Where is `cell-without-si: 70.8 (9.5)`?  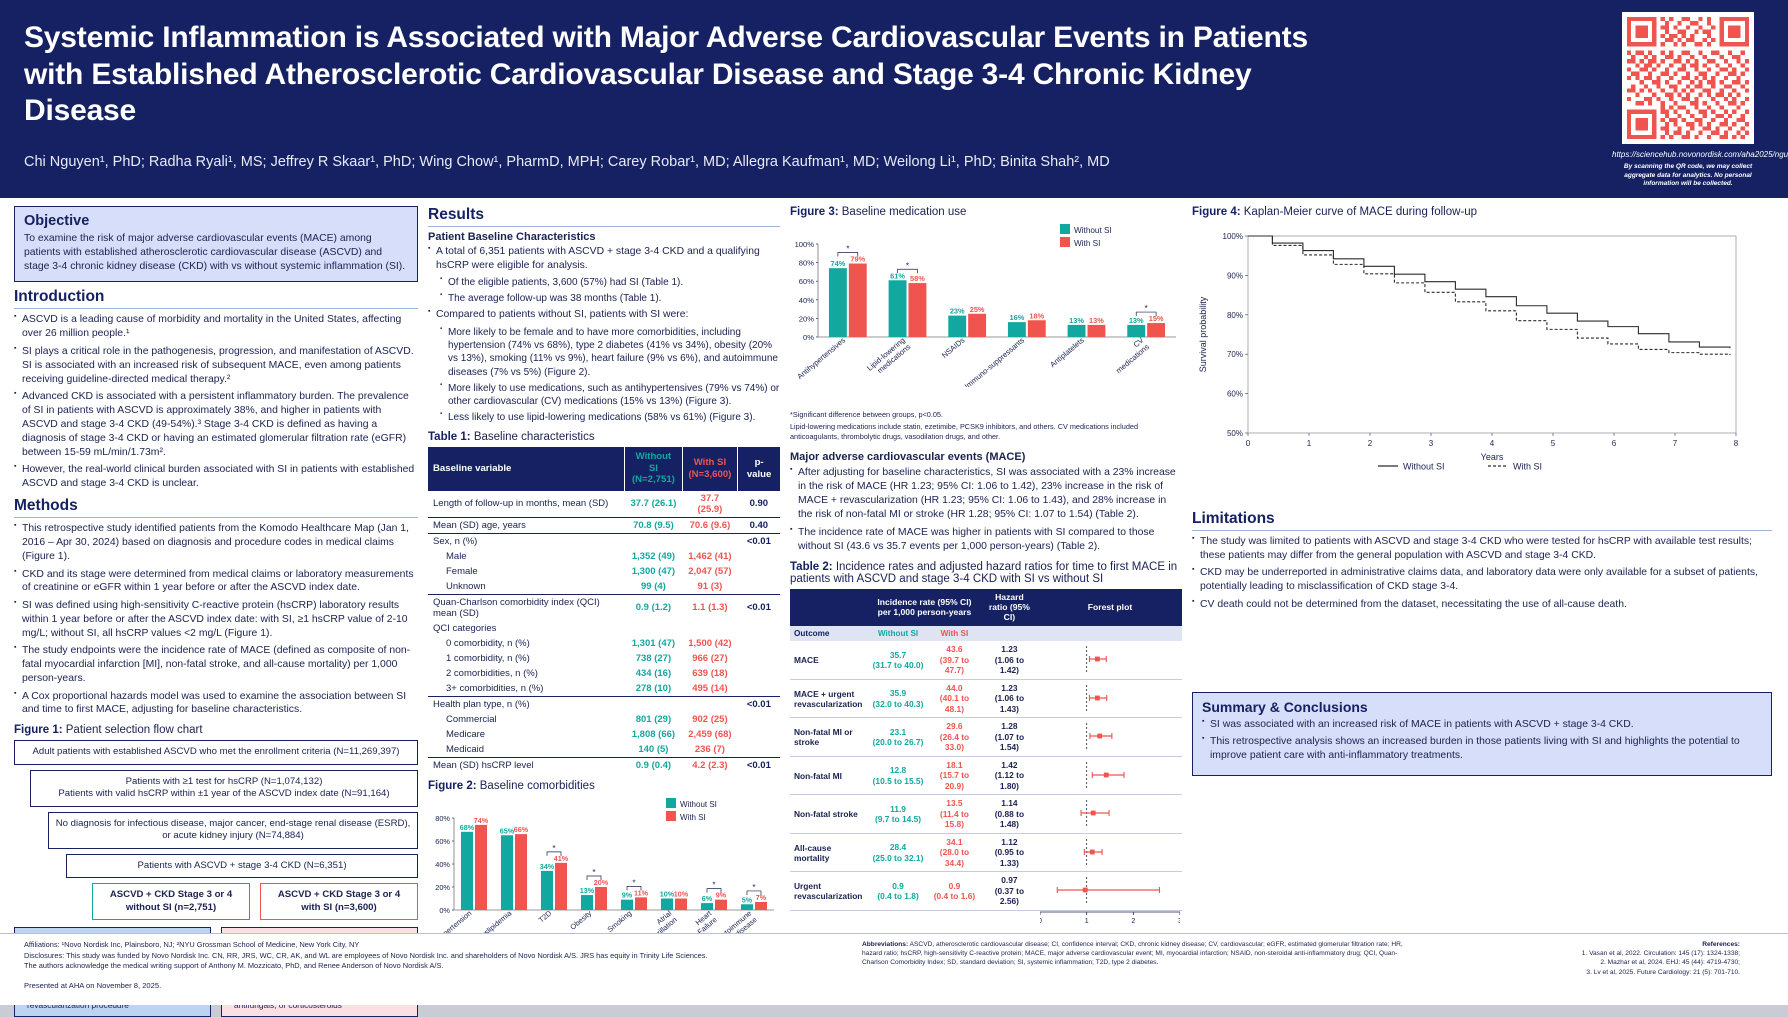 cell-without-si: 70.8 (9.5) is located at coordinates (653, 525).